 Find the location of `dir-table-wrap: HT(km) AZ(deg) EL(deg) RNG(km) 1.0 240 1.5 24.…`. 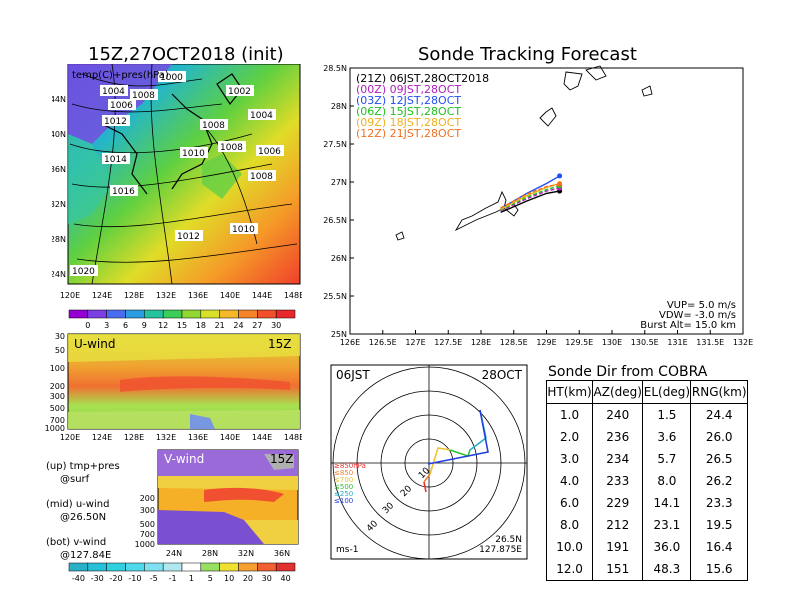

dir-table-wrap: HT(km) AZ(deg) EL(deg) RNG(km) 1.0 240 1.5 24.… is located at coordinates (646, 480).